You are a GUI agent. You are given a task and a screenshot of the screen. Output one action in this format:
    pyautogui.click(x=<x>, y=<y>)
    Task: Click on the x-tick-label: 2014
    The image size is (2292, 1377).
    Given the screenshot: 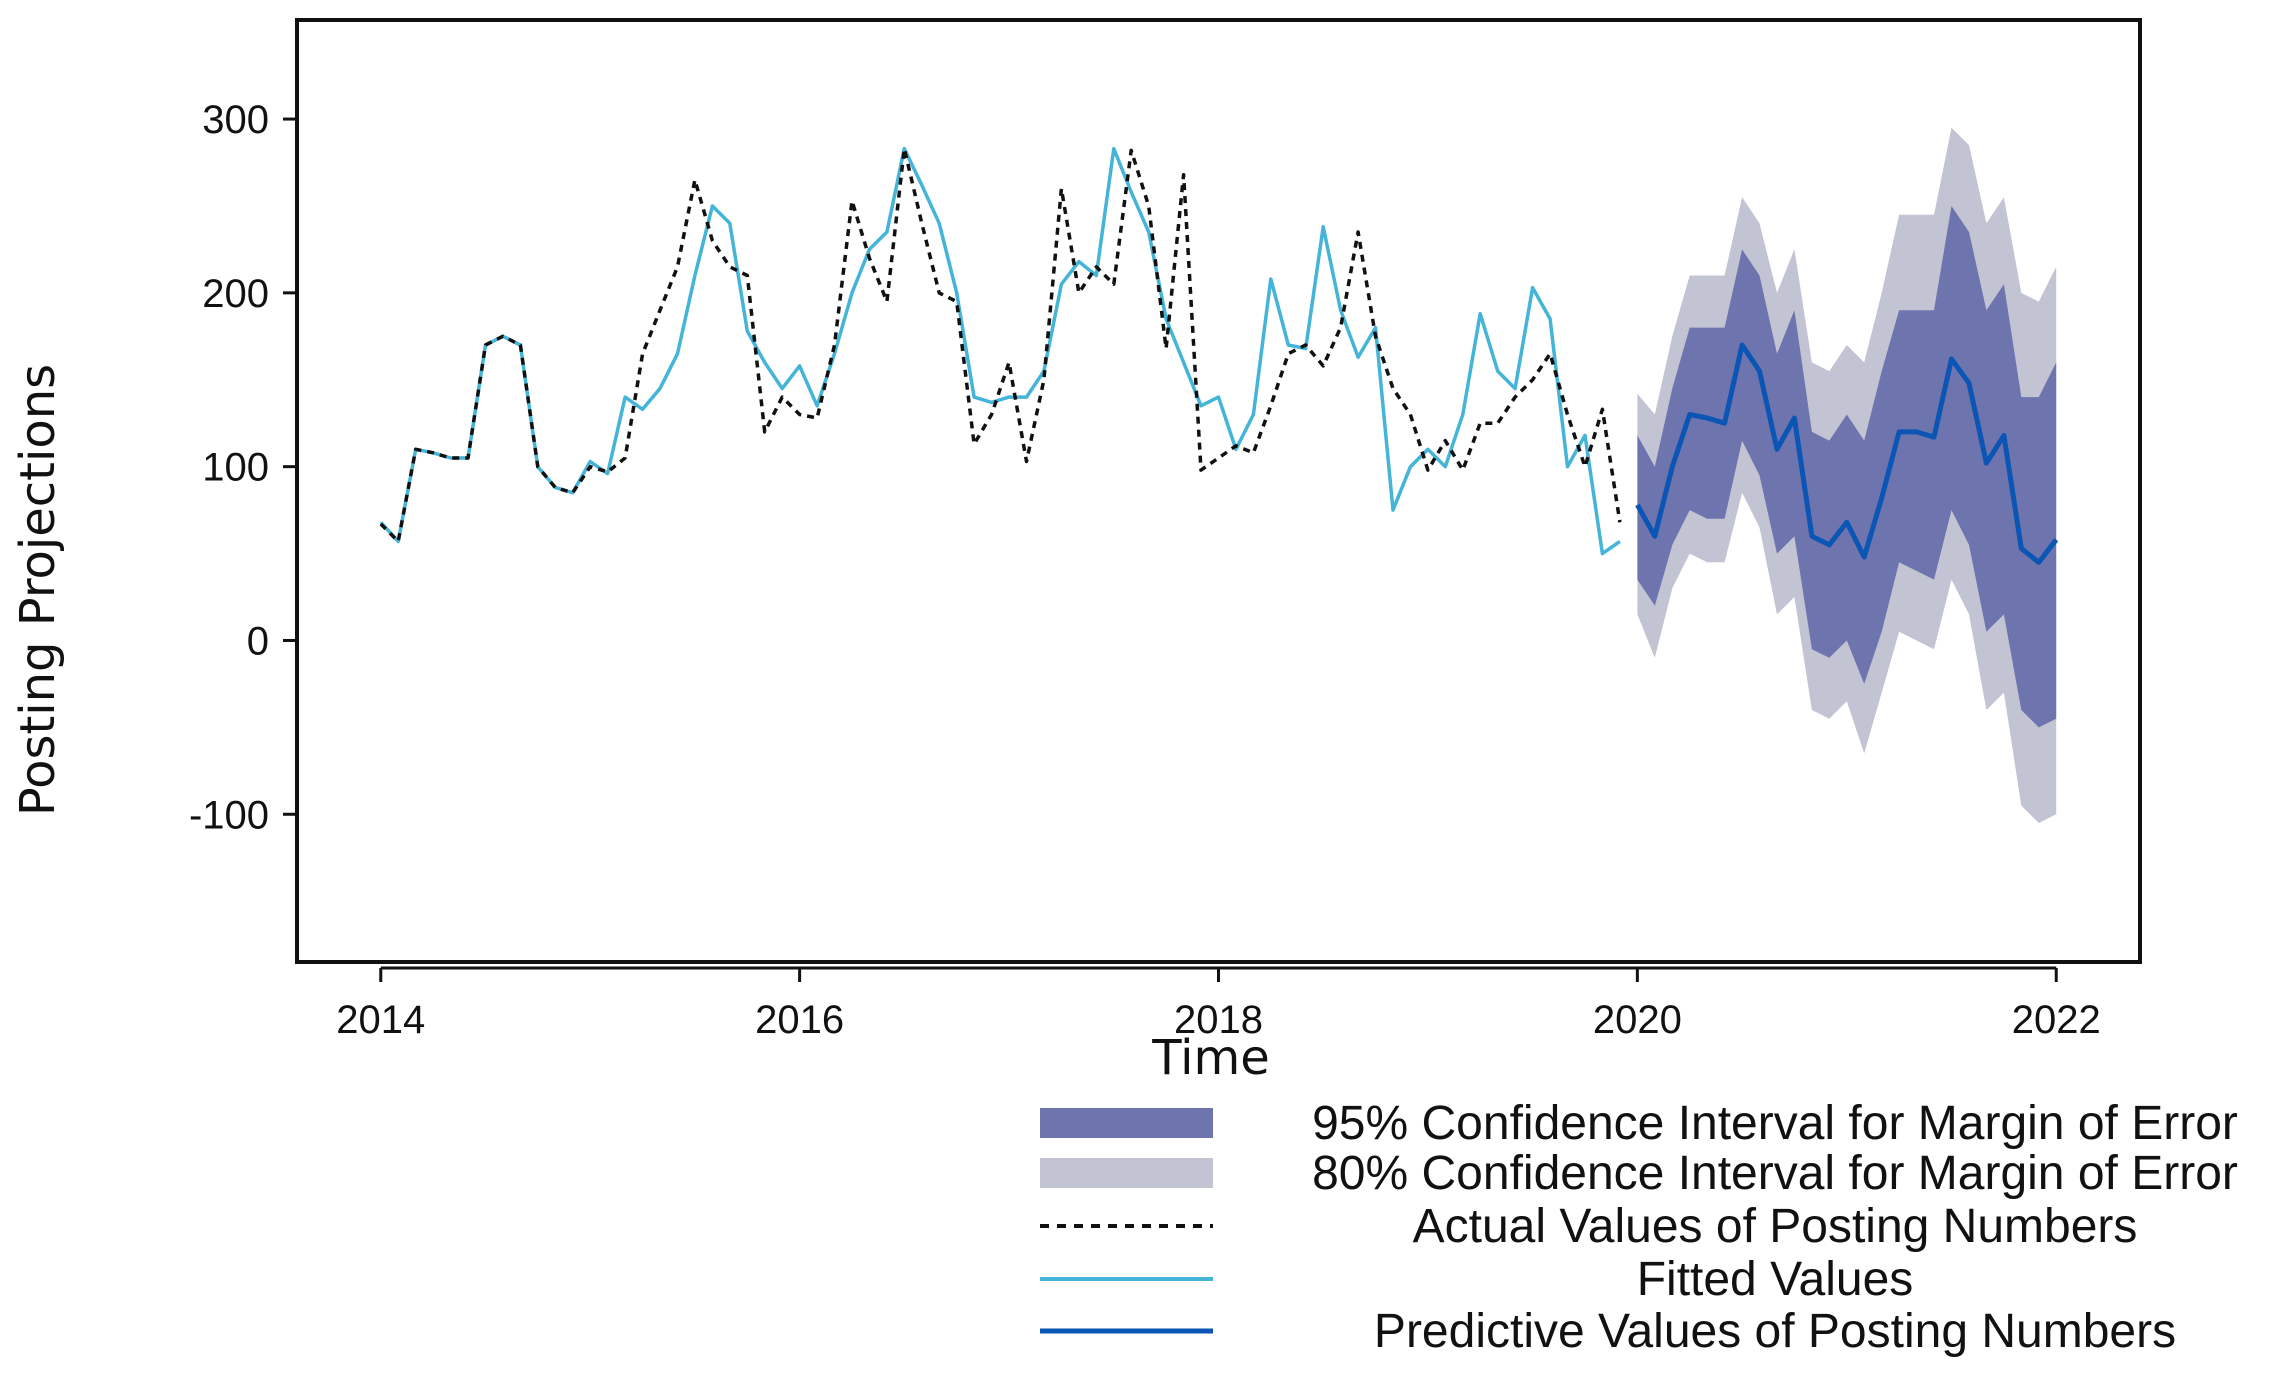 What is the action you would take?
    pyautogui.click(x=380, y=1020)
    